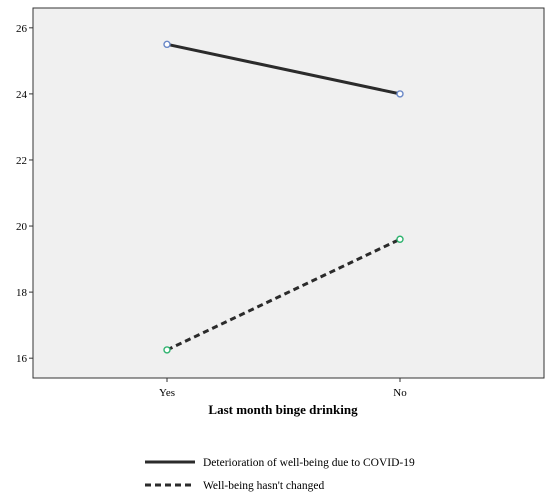  I want to click on legend-label: Well-being hasn't changed, so click(263, 486).